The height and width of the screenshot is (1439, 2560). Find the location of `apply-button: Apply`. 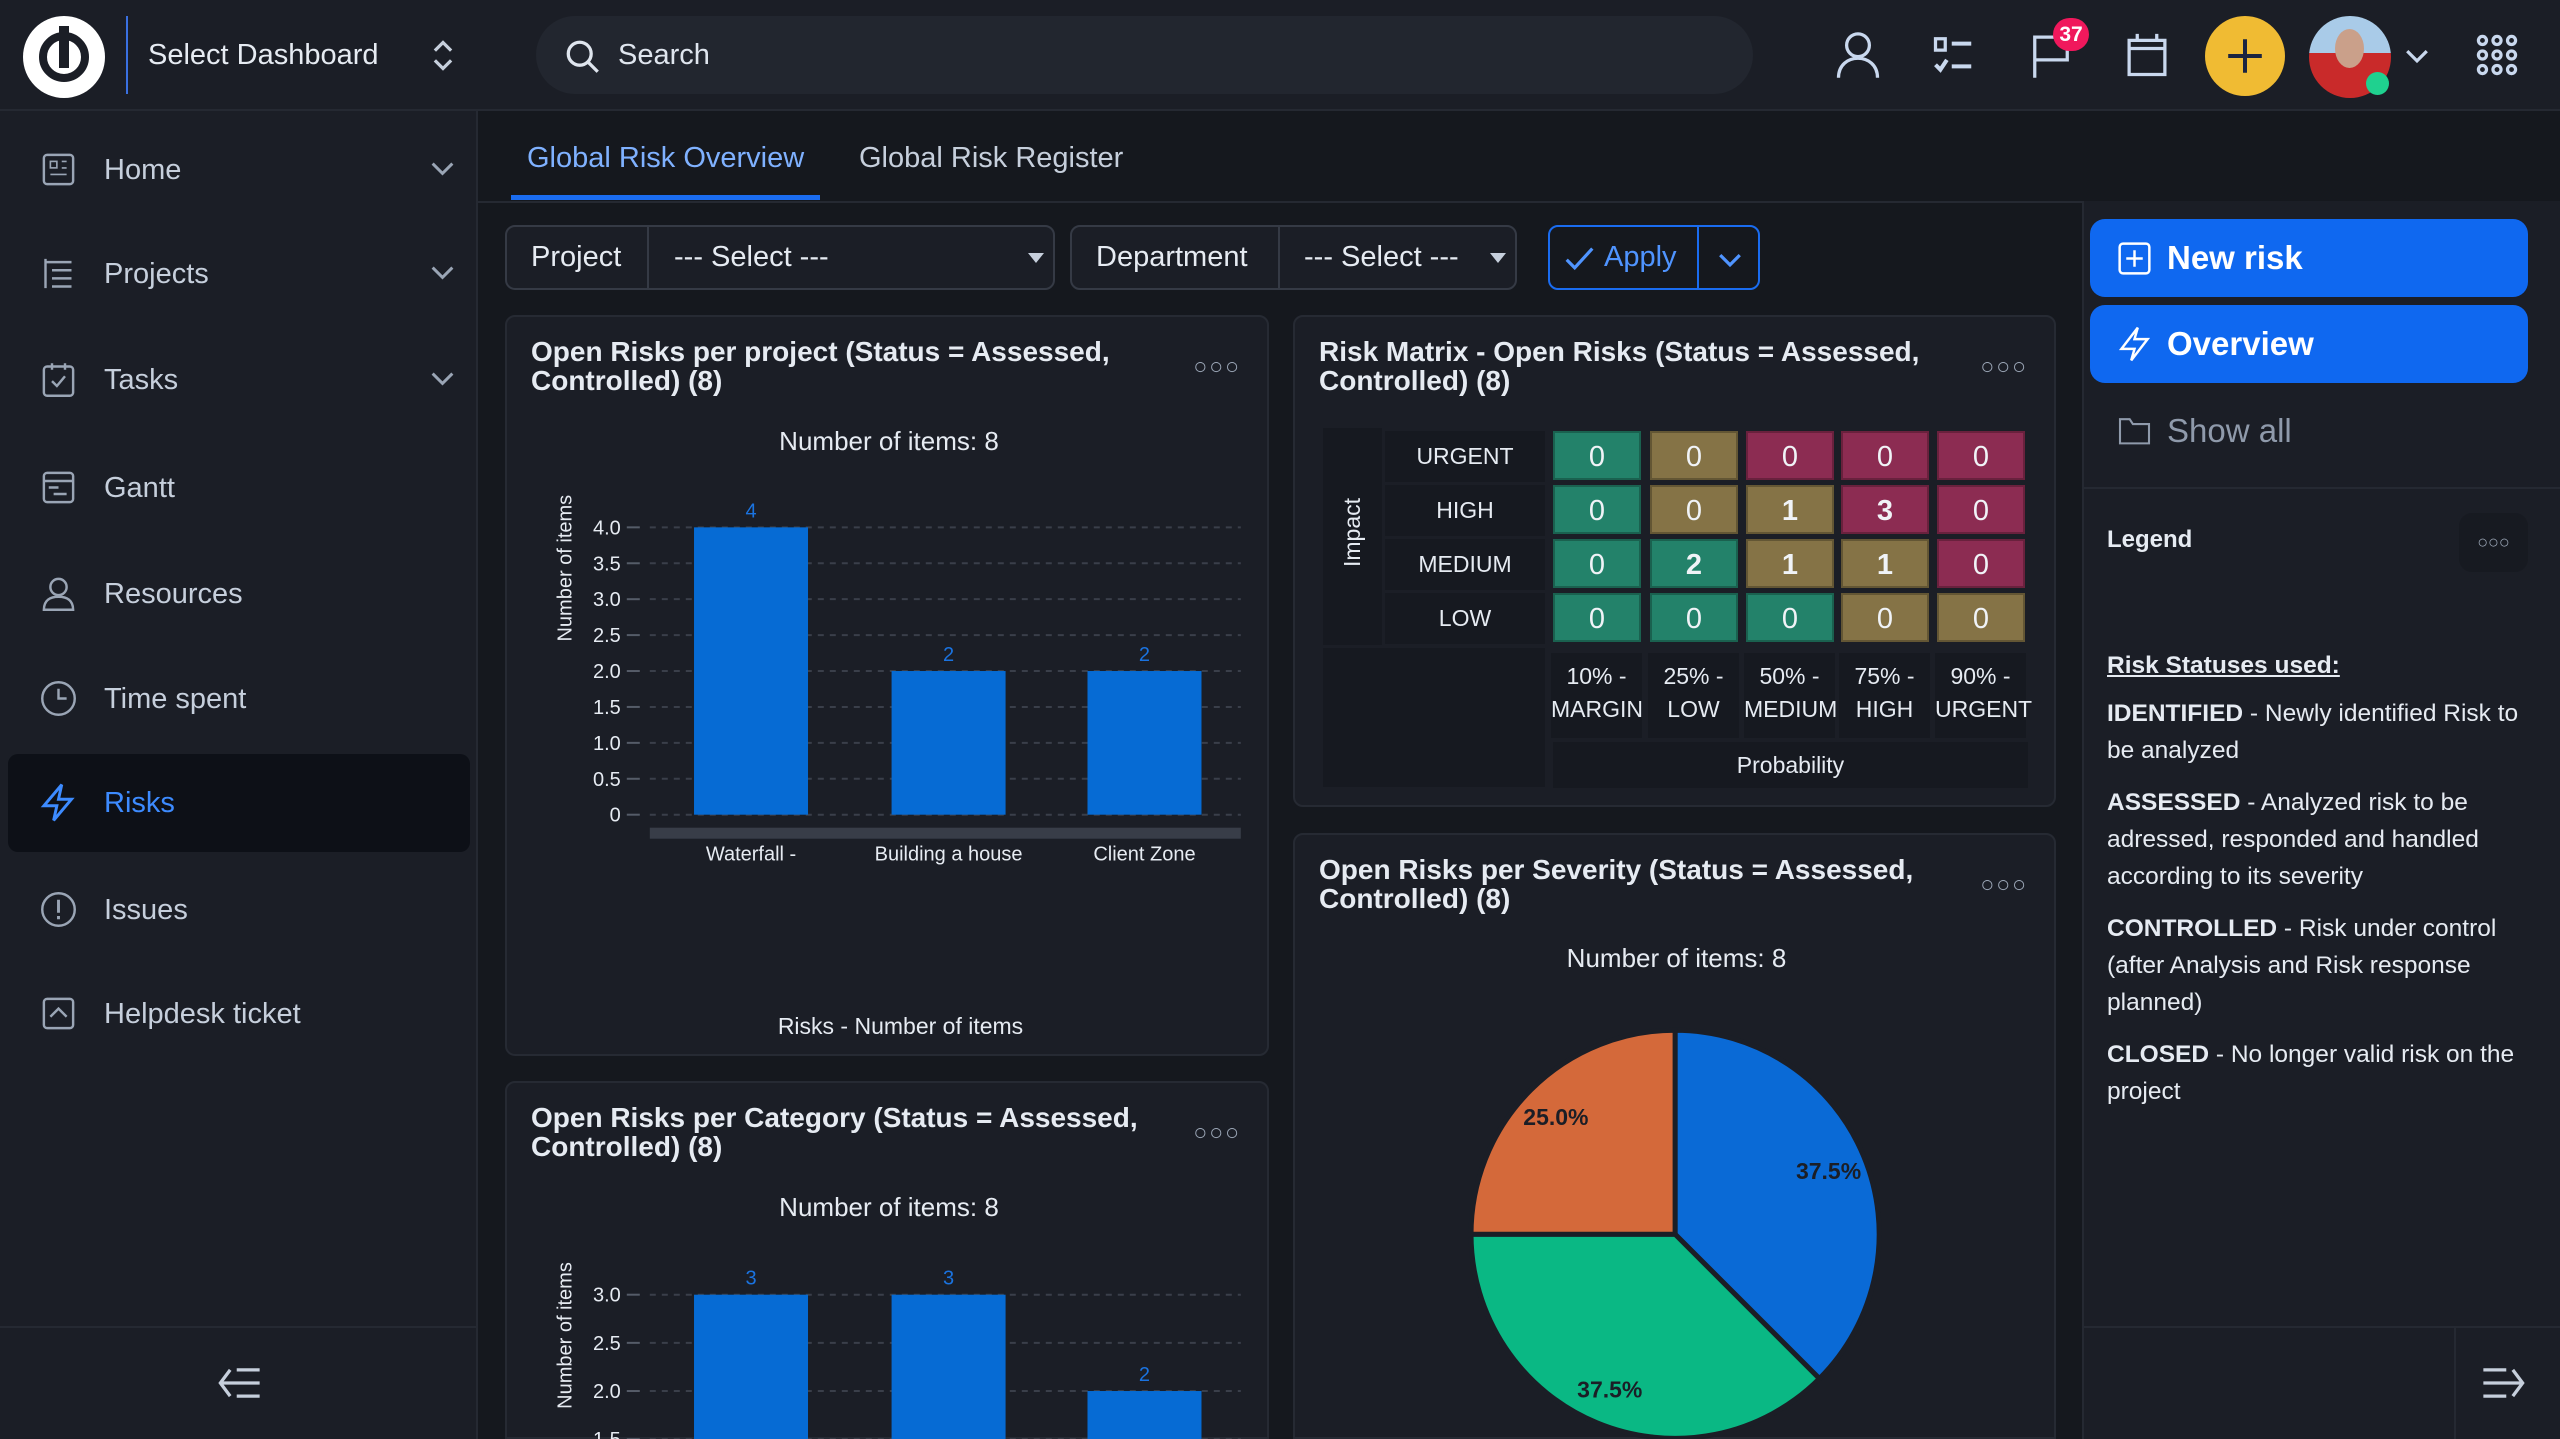

apply-button: Apply is located at coordinates (1654, 257).